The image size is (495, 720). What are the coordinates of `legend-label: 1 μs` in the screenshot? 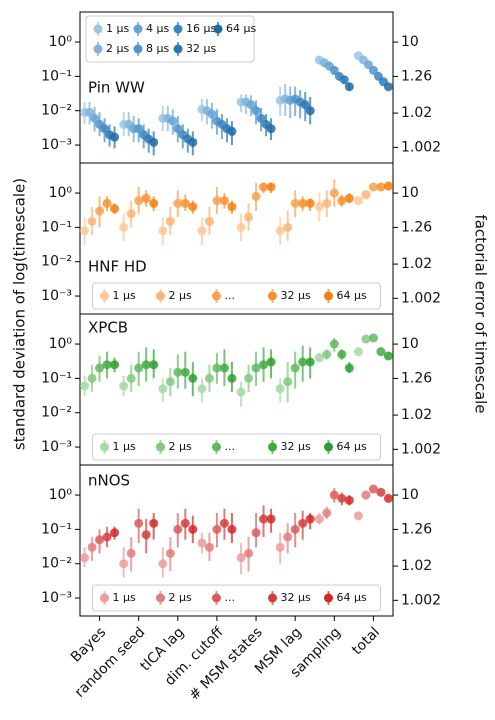 It's located at (124, 446).